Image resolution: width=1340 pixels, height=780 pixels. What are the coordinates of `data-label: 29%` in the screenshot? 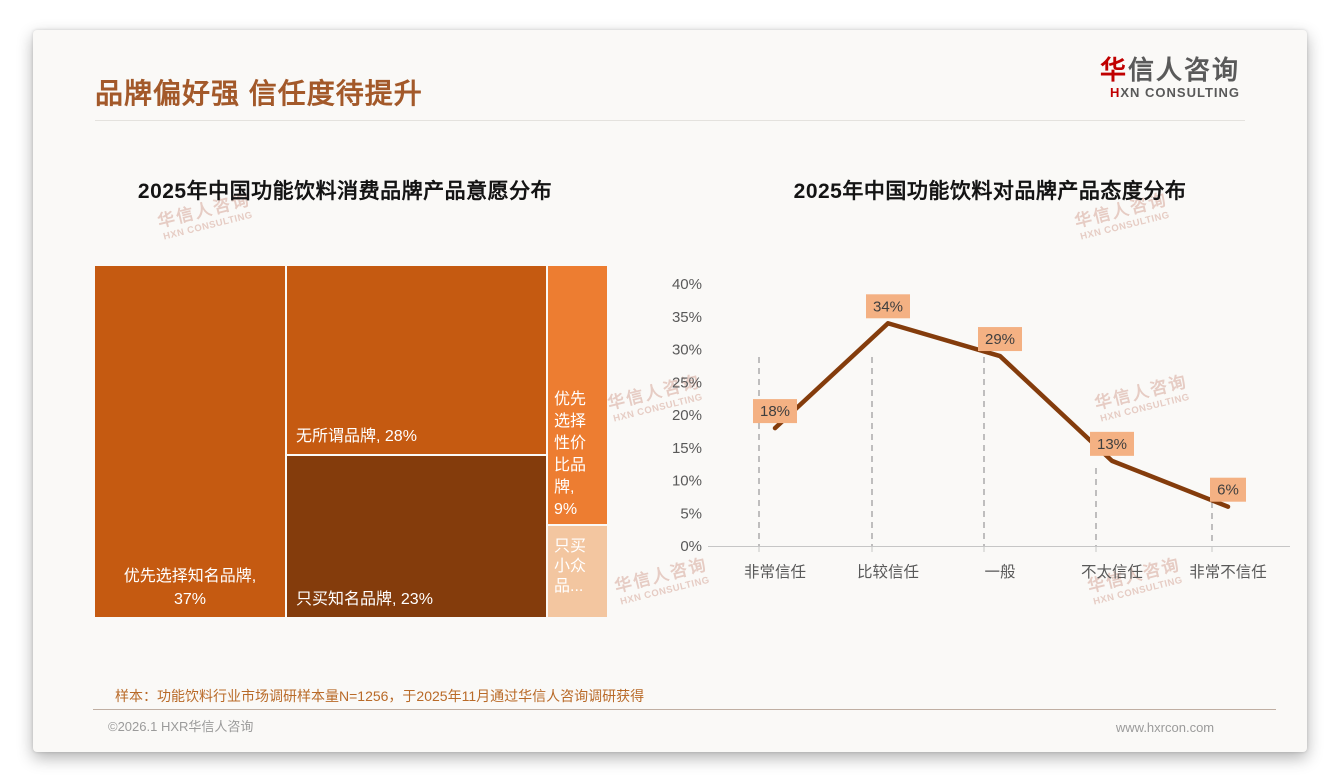 It's located at (1000, 339).